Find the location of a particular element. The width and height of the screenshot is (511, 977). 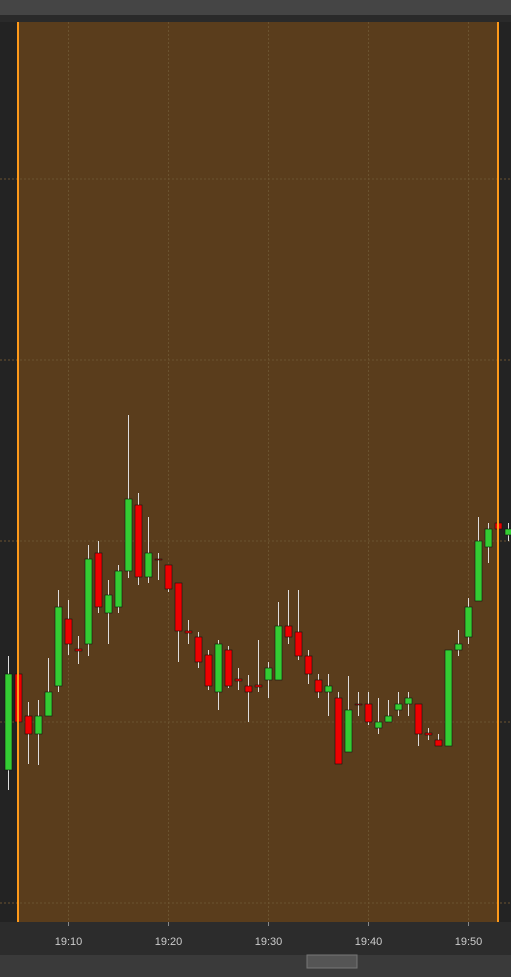

top-border is located at coordinates (255, 18).